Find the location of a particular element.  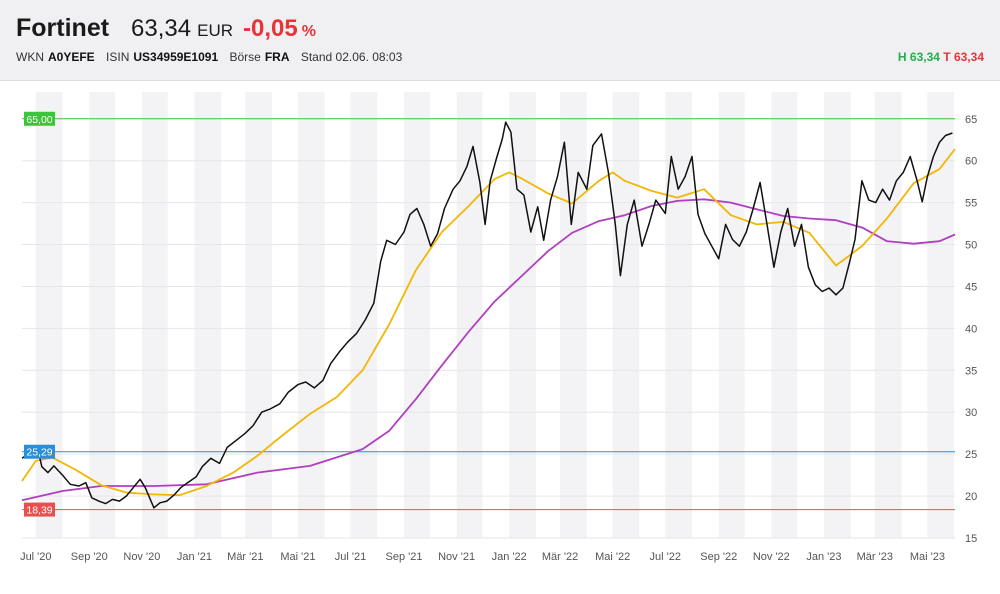

x-tick-label: Sep '22 is located at coordinates (718, 557).